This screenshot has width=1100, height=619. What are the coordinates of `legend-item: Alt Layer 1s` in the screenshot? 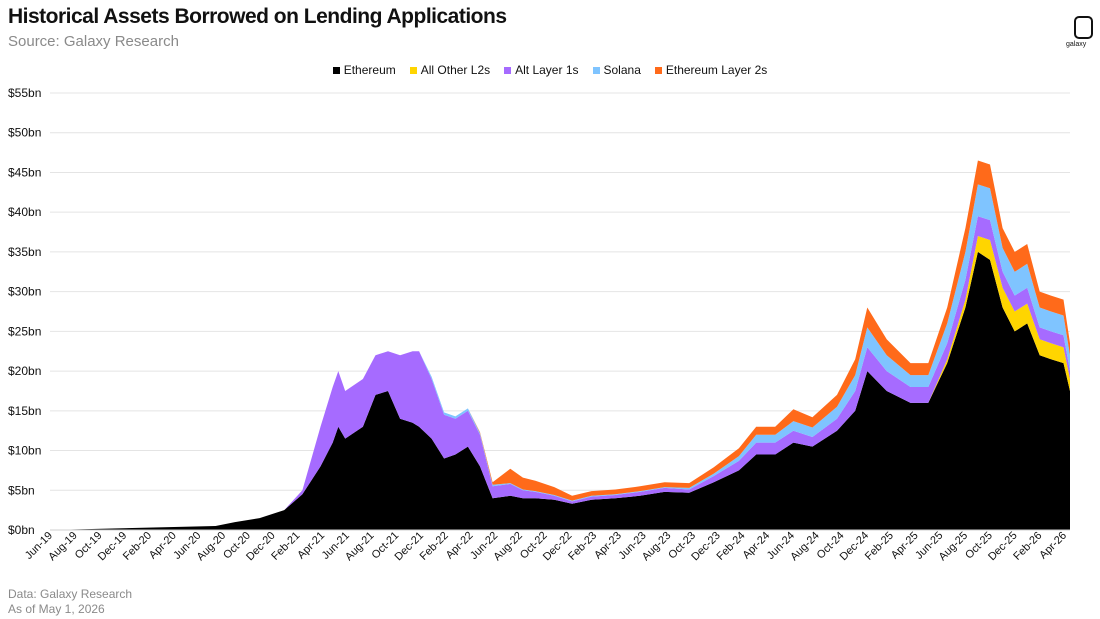 It's located at (541, 70).